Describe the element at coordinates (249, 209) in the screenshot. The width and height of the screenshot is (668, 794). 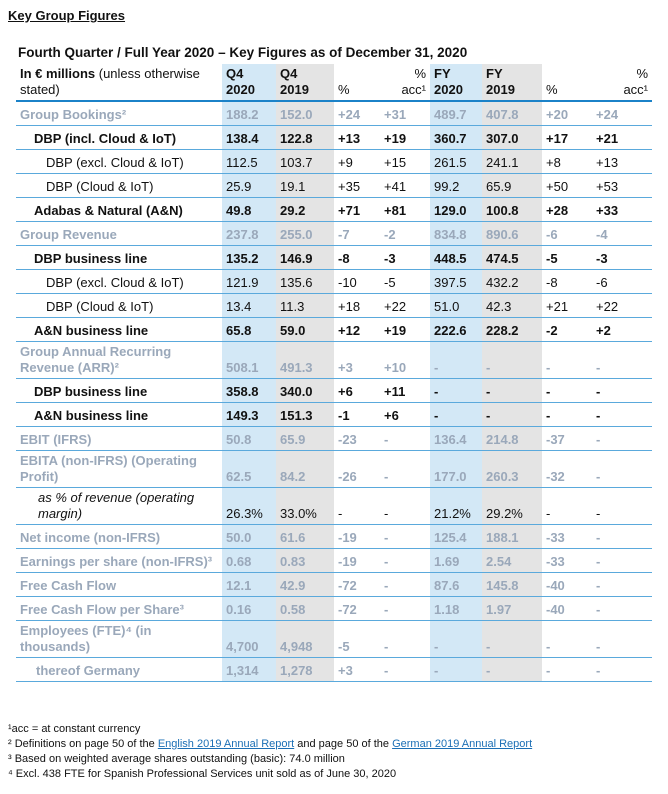
I see `value-cell: 49.8` at that location.